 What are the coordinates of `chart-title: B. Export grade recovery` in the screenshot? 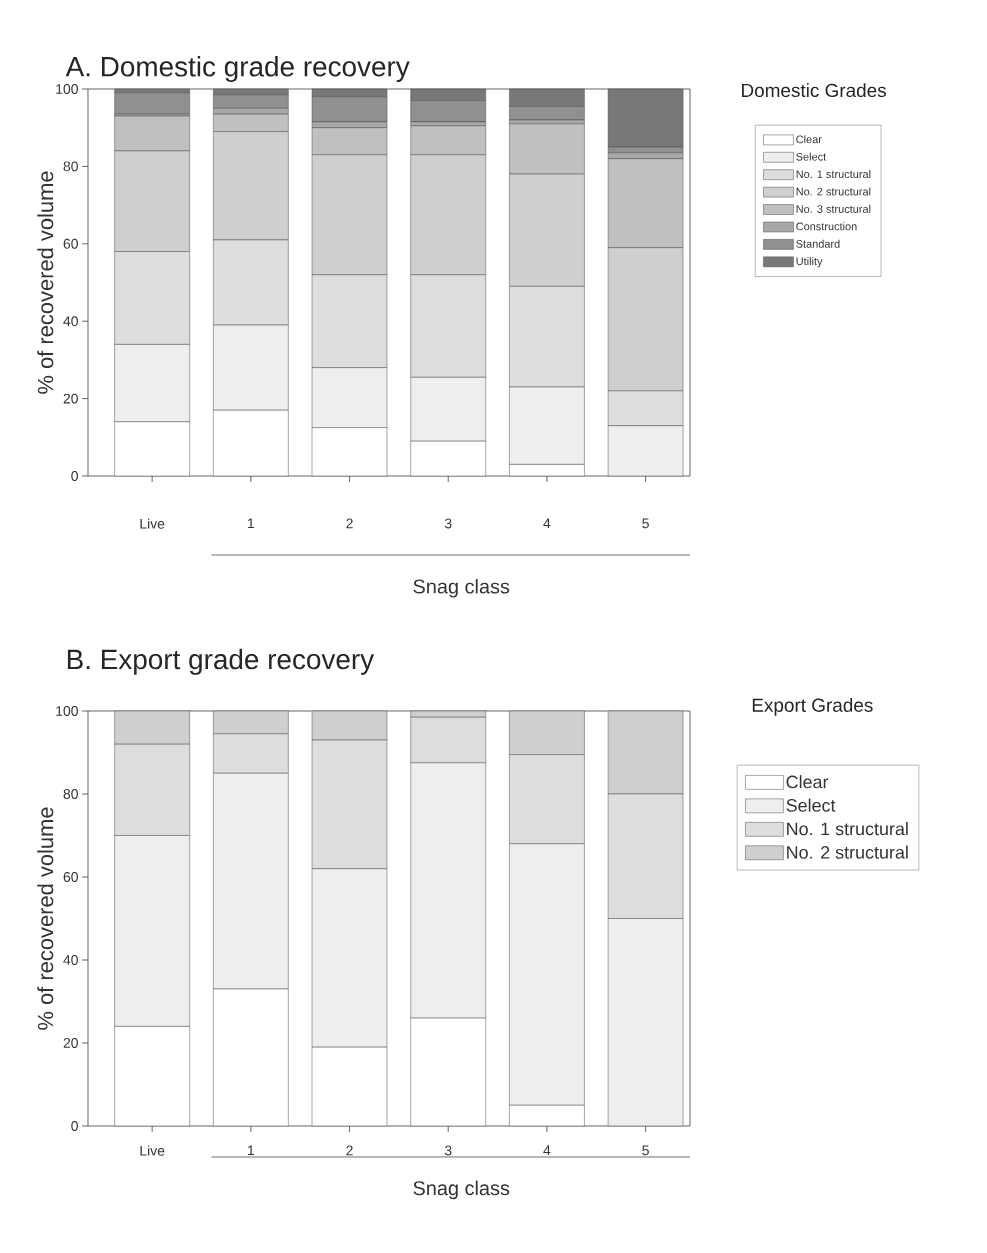 It's located at (221, 661).